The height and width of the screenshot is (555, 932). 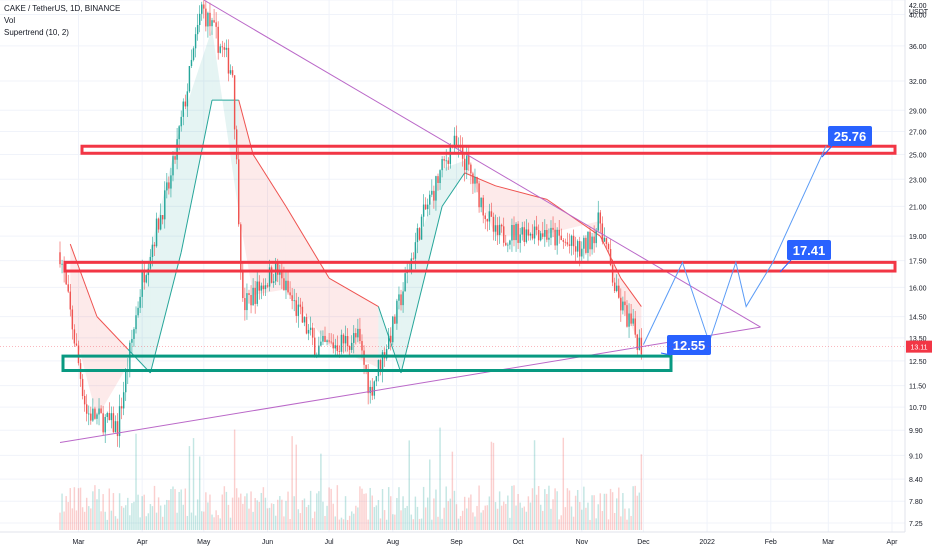 I want to click on level-label-0: 25.76, so click(x=850, y=136).